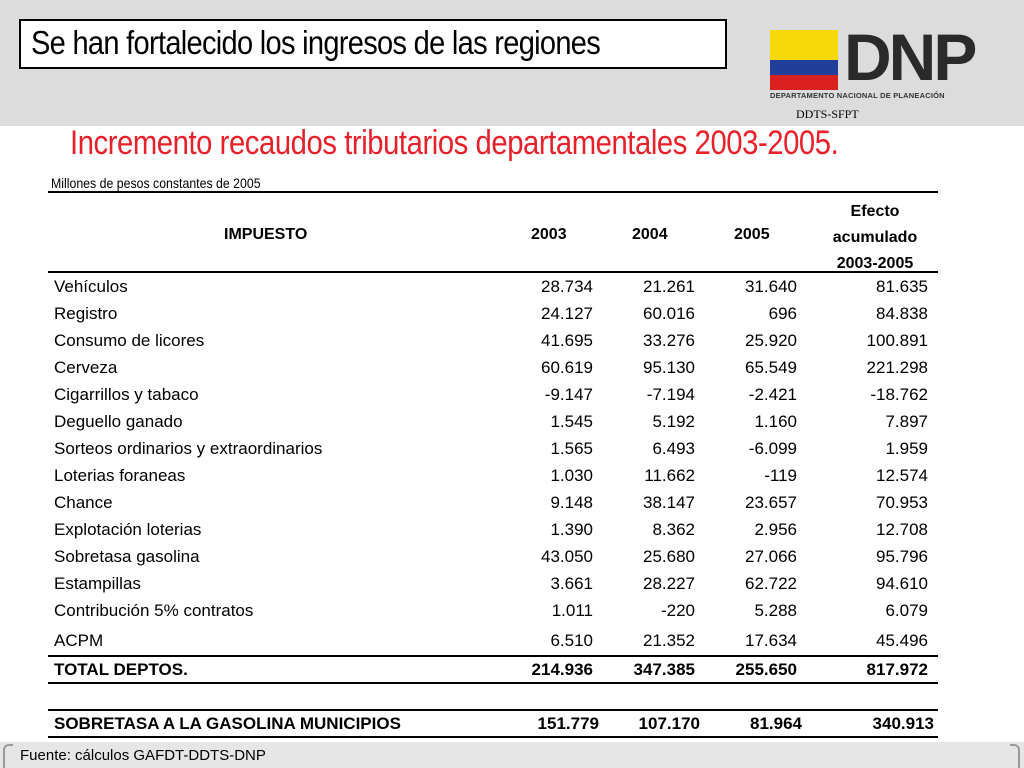  I want to click on table-row: ACPM 6.510 21.352 17.634 45.496, so click(493, 641).